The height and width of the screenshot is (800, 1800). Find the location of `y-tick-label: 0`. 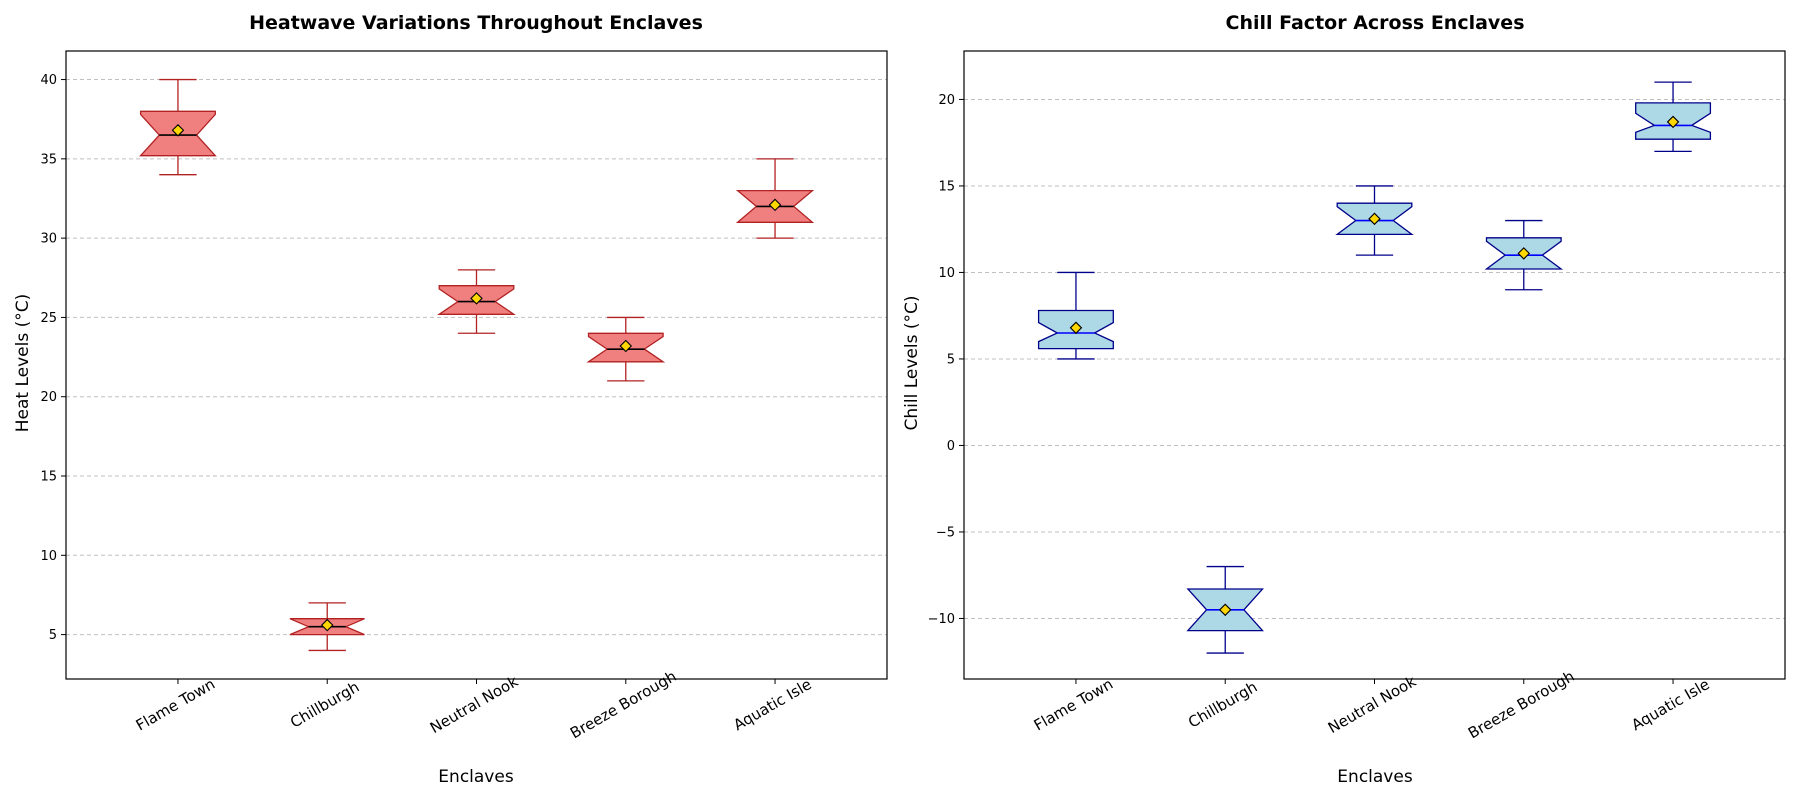

y-tick-label: 0 is located at coordinates (951, 446).